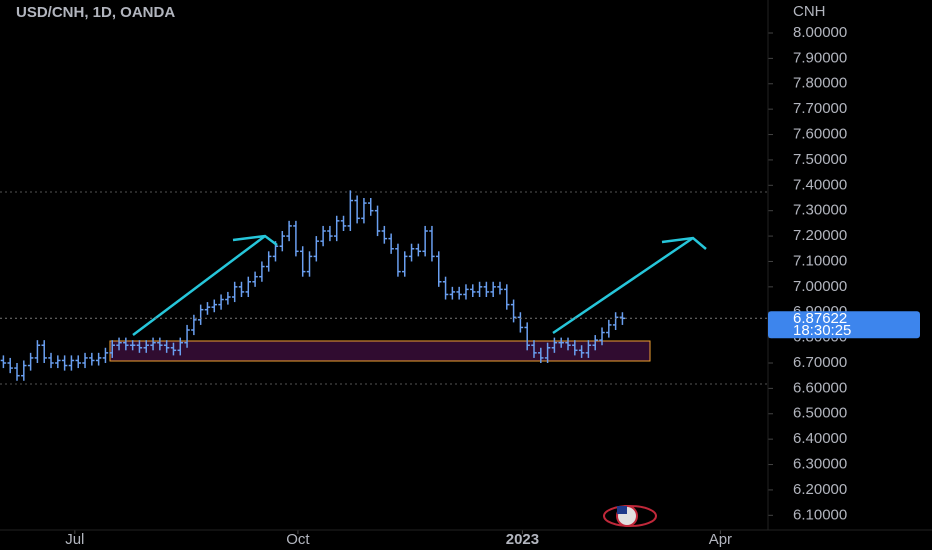  What do you see at coordinates (820, 210) in the screenshot?
I see `y-tick-label: 7.30000` at bounding box center [820, 210].